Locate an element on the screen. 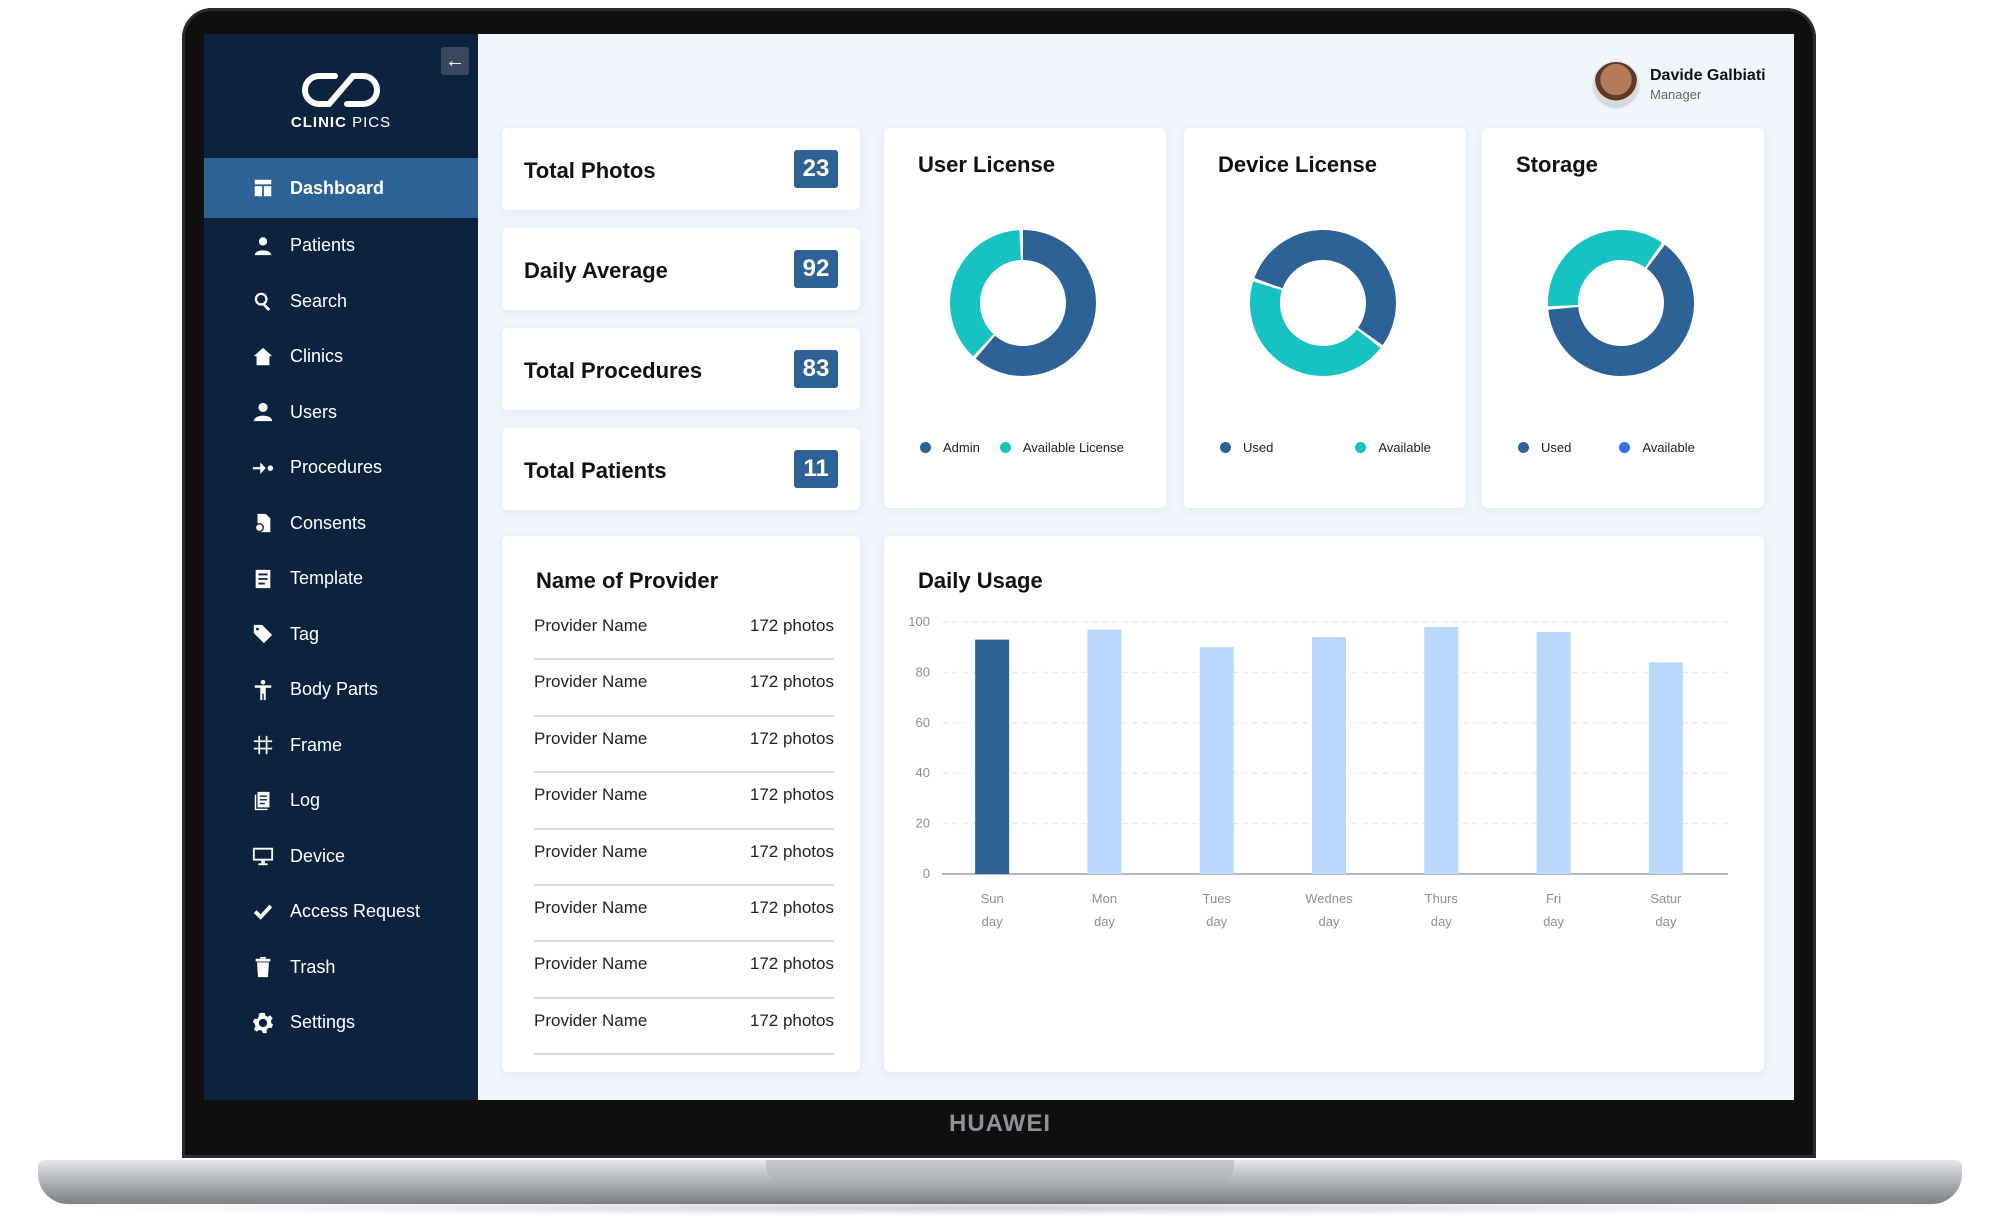 This screenshot has height=1219, width=2000. collapse-sidebar-button: ← is located at coordinates (455, 61).